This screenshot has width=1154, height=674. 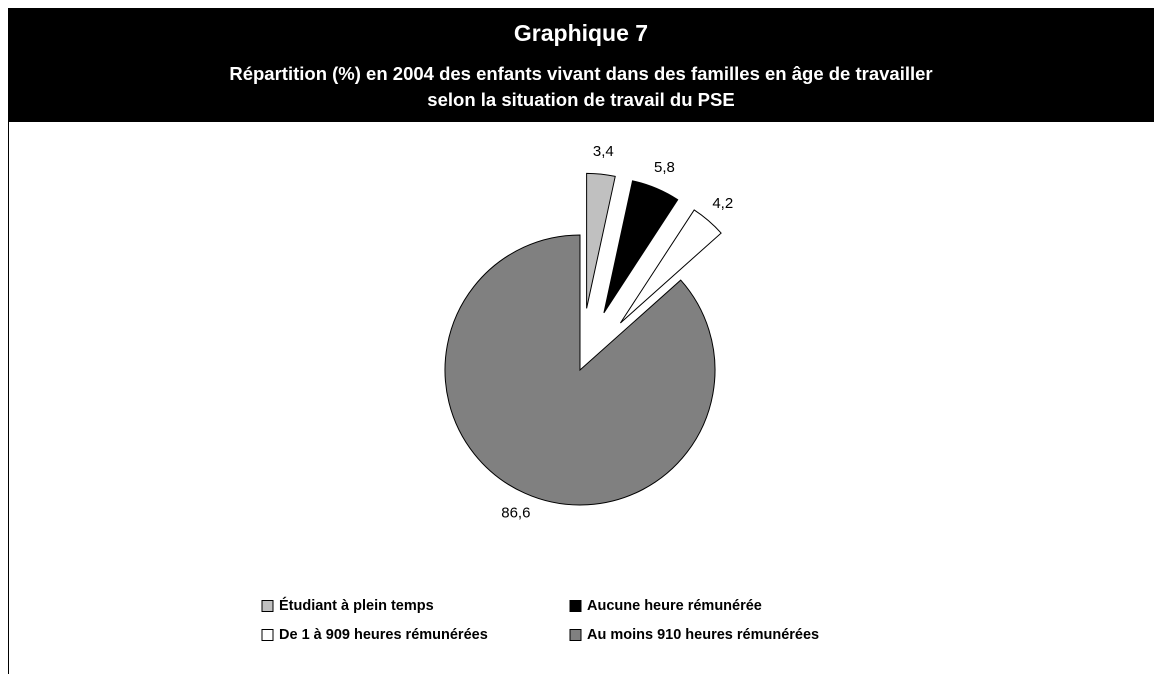 I want to click on chart-title: Graphique 7, so click(x=581, y=33).